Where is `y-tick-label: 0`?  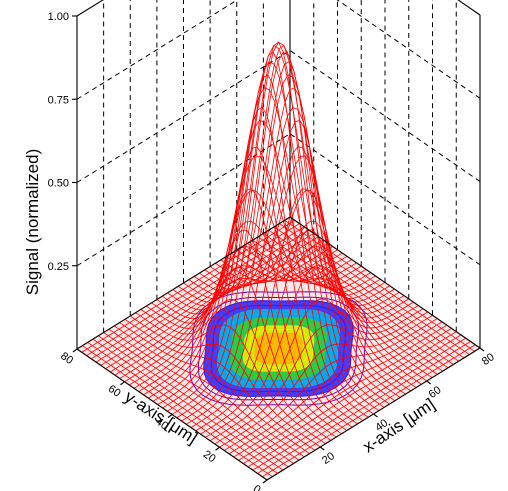
y-tick-label: 0 is located at coordinates (257, 487).